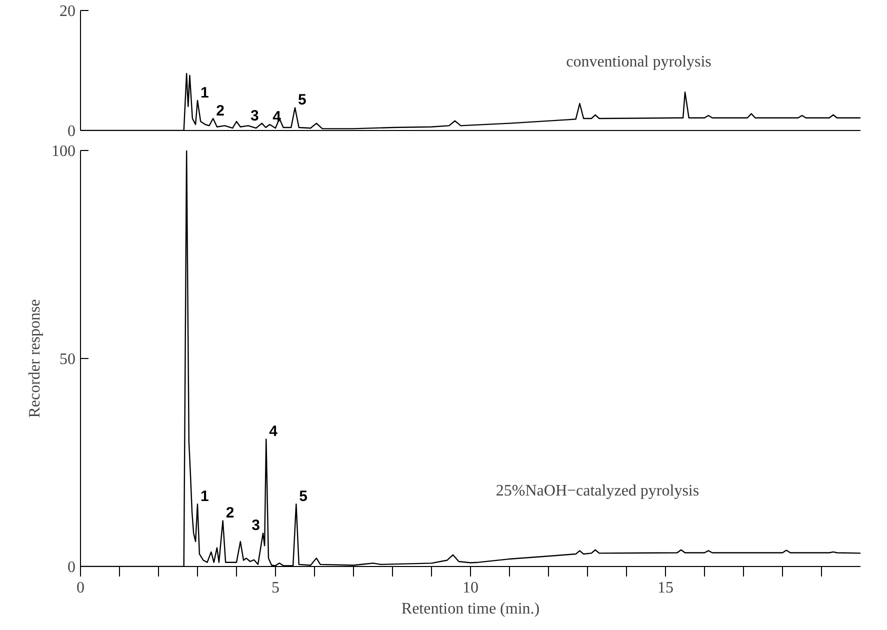 This screenshot has width=887, height=630. Describe the element at coordinates (598, 491) in the screenshot. I see `annotation: 25%NaOH−catalyzed pyrolysis` at that location.